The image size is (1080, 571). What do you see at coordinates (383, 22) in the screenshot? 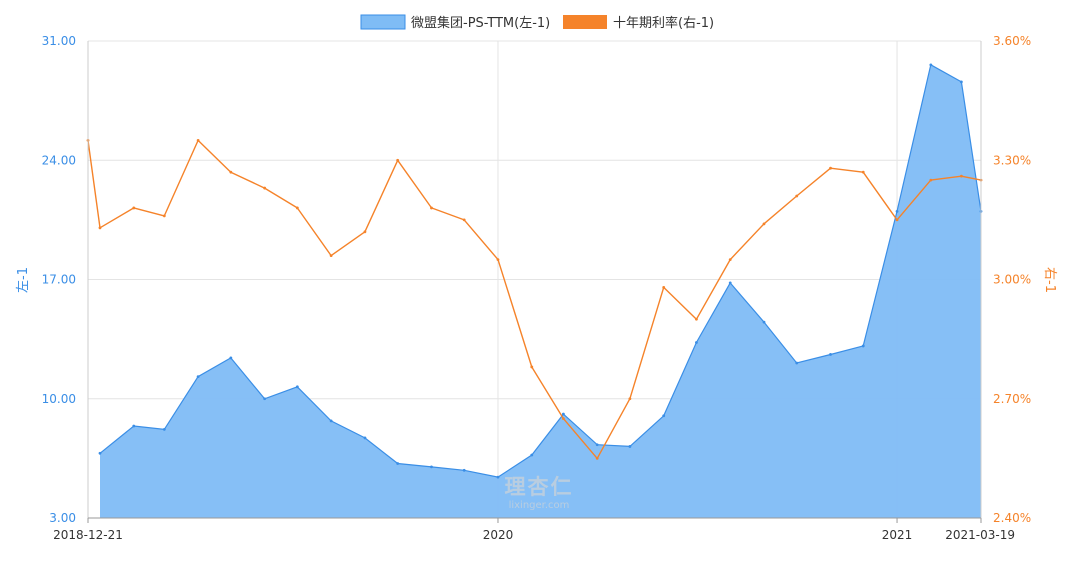
I see `legend-swatch-ps-ttm` at bounding box center [383, 22].